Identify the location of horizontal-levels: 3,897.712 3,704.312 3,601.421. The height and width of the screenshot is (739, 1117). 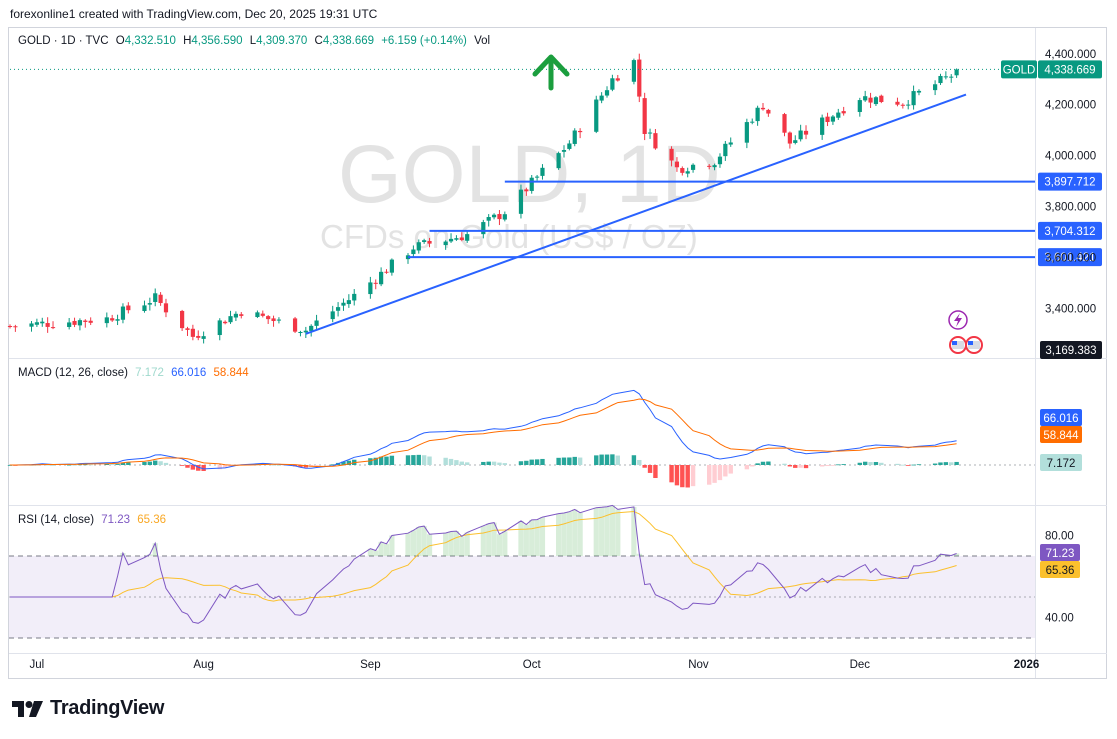
(755, 219).